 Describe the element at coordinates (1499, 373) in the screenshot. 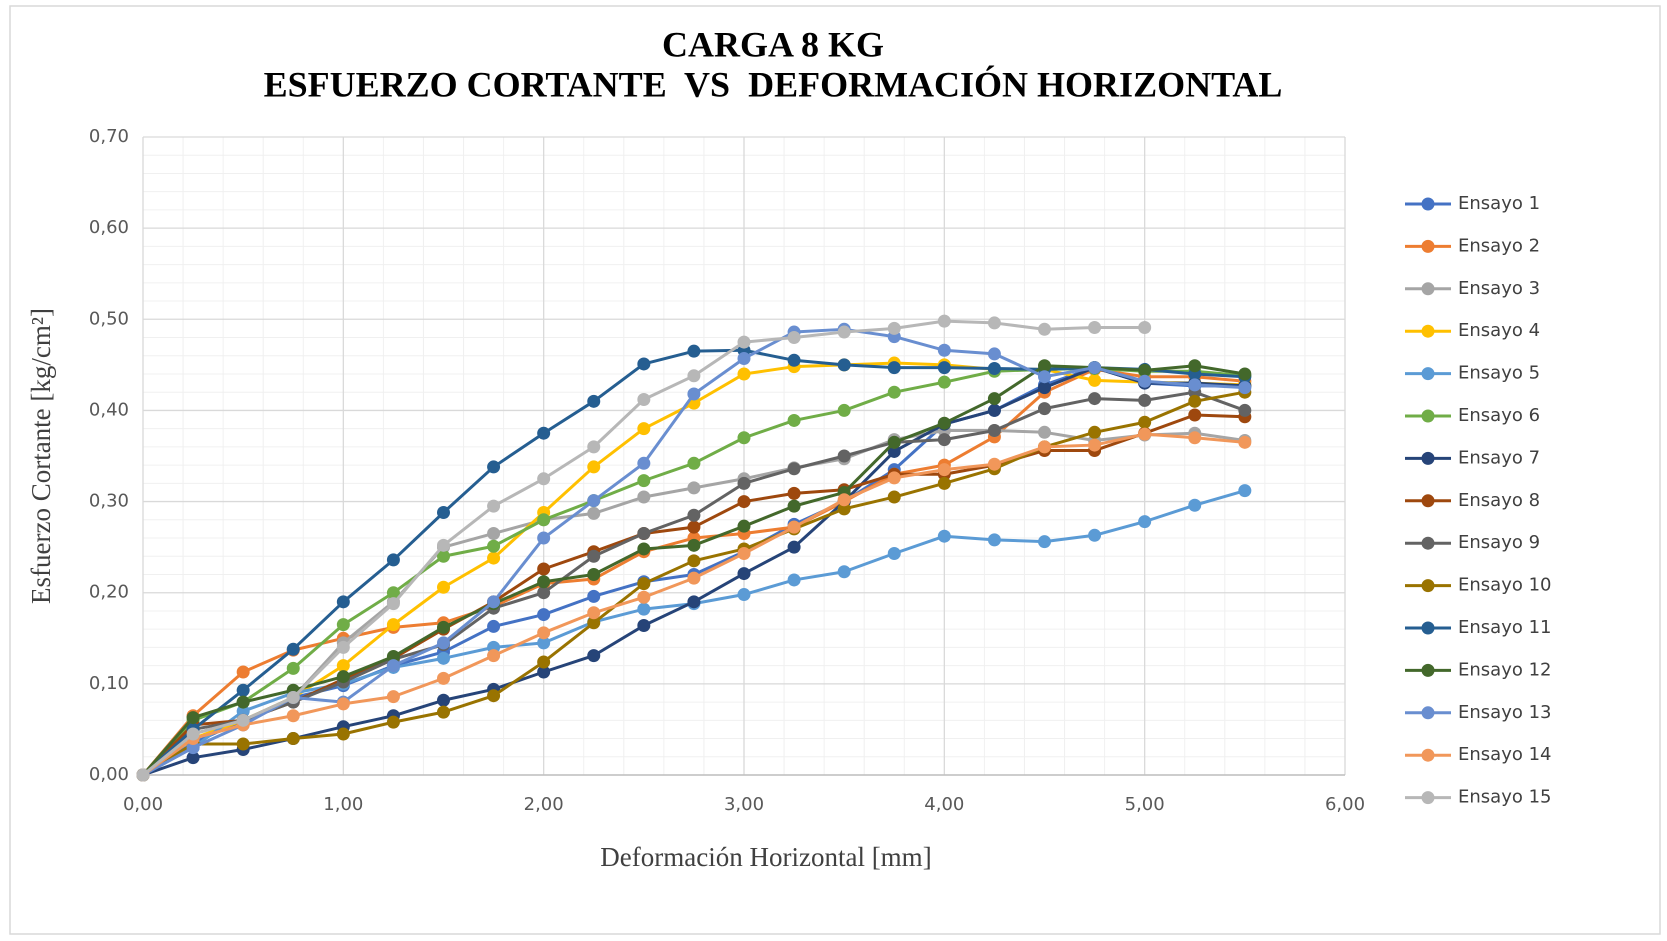

I see `legend-label: Ensayo 5` at that location.